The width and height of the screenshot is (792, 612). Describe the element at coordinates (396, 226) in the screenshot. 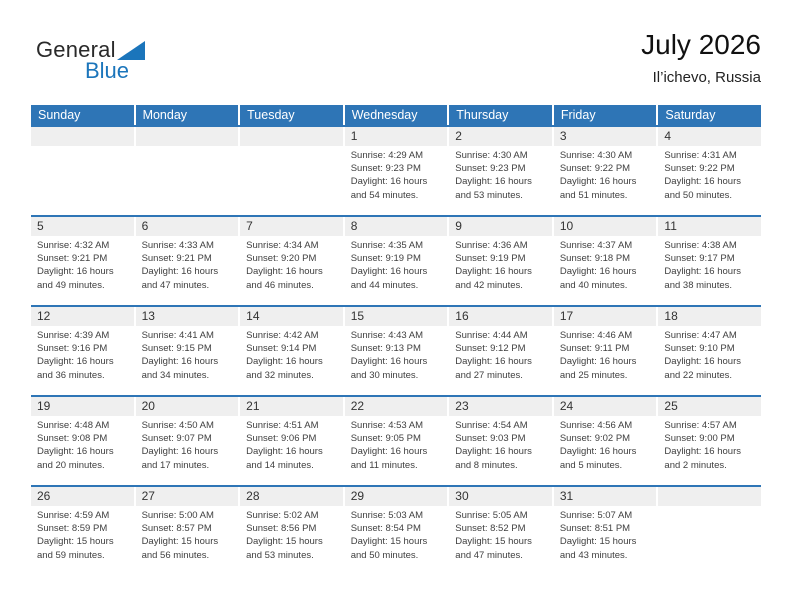

I see `day-number-strip: 8` at that location.